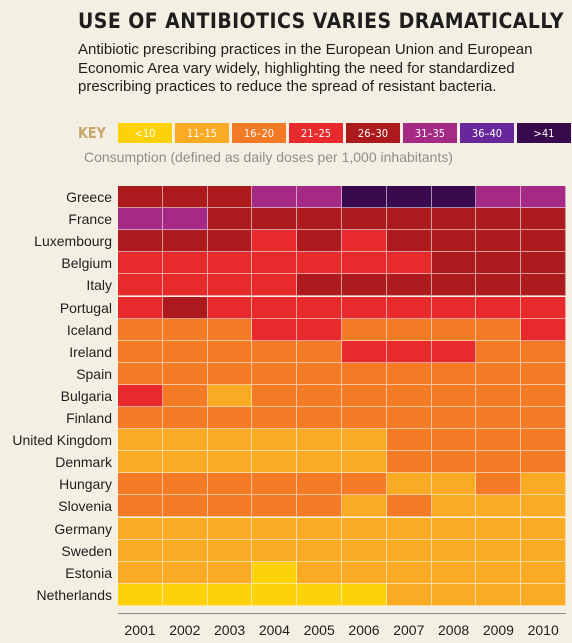  I want to click on row-label-italy: Italy, so click(99, 285).